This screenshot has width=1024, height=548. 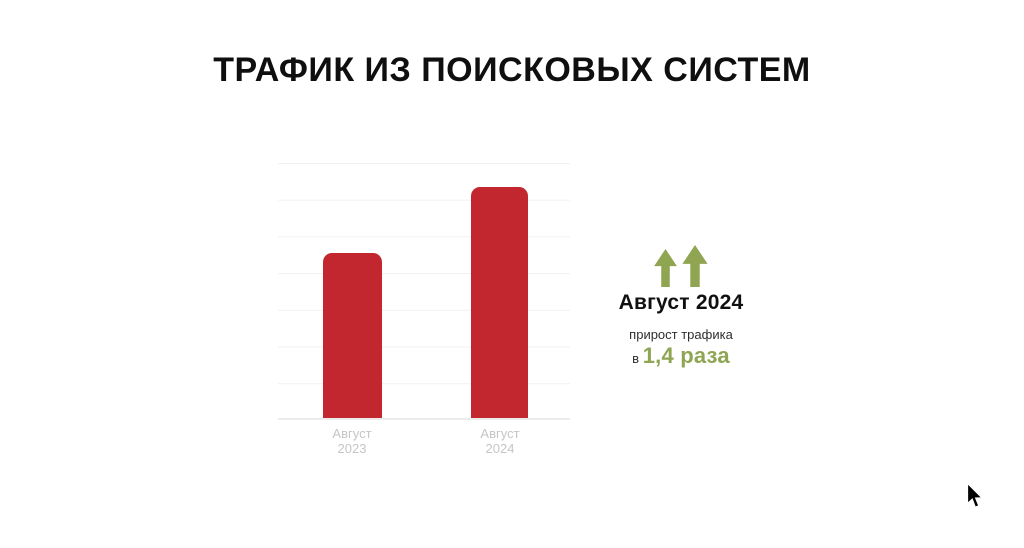 What do you see at coordinates (500, 448) in the screenshot?
I see `x-tick-label-line: 2024` at bounding box center [500, 448].